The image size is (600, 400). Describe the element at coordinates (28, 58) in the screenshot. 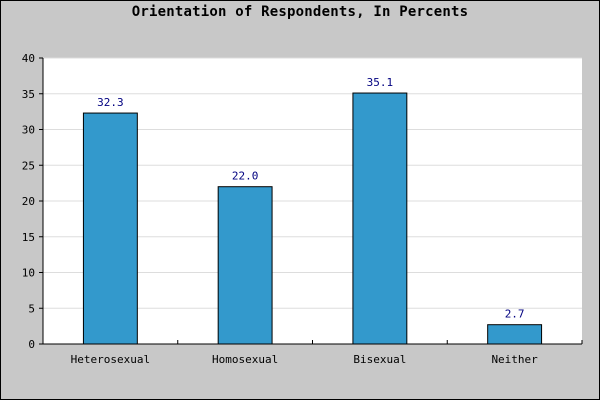

I see `y-tick-label: 40` at that location.